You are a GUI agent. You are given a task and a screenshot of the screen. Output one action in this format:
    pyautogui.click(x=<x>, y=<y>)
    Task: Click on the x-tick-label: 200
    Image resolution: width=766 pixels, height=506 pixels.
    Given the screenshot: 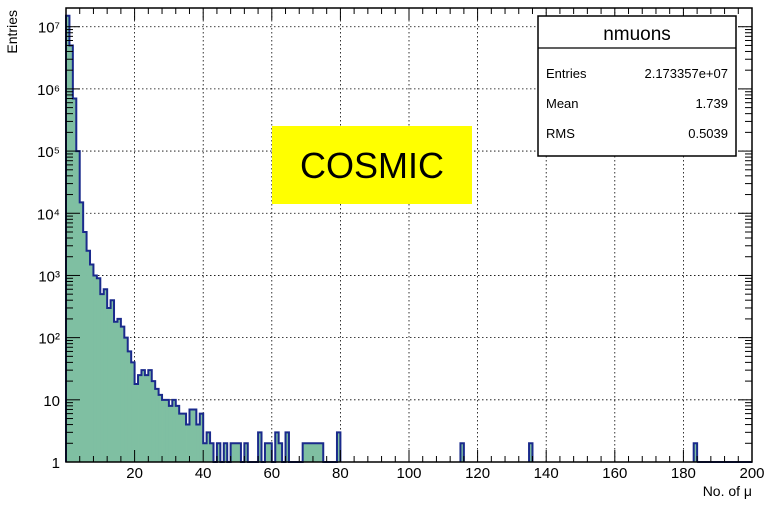 What is the action you would take?
    pyautogui.click(x=751, y=473)
    